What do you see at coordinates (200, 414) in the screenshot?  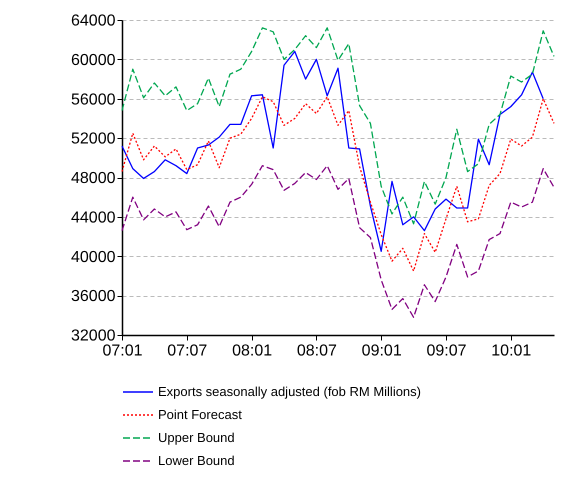 I see `legend-label: Point Forecast` at bounding box center [200, 414].